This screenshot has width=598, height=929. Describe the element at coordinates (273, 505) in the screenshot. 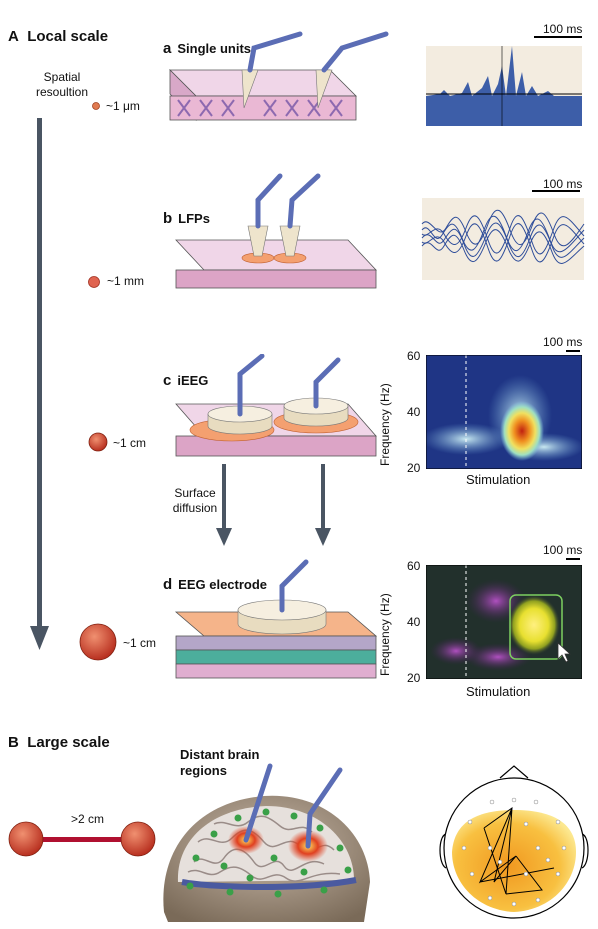

I see `diffusion-arrows` at that location.